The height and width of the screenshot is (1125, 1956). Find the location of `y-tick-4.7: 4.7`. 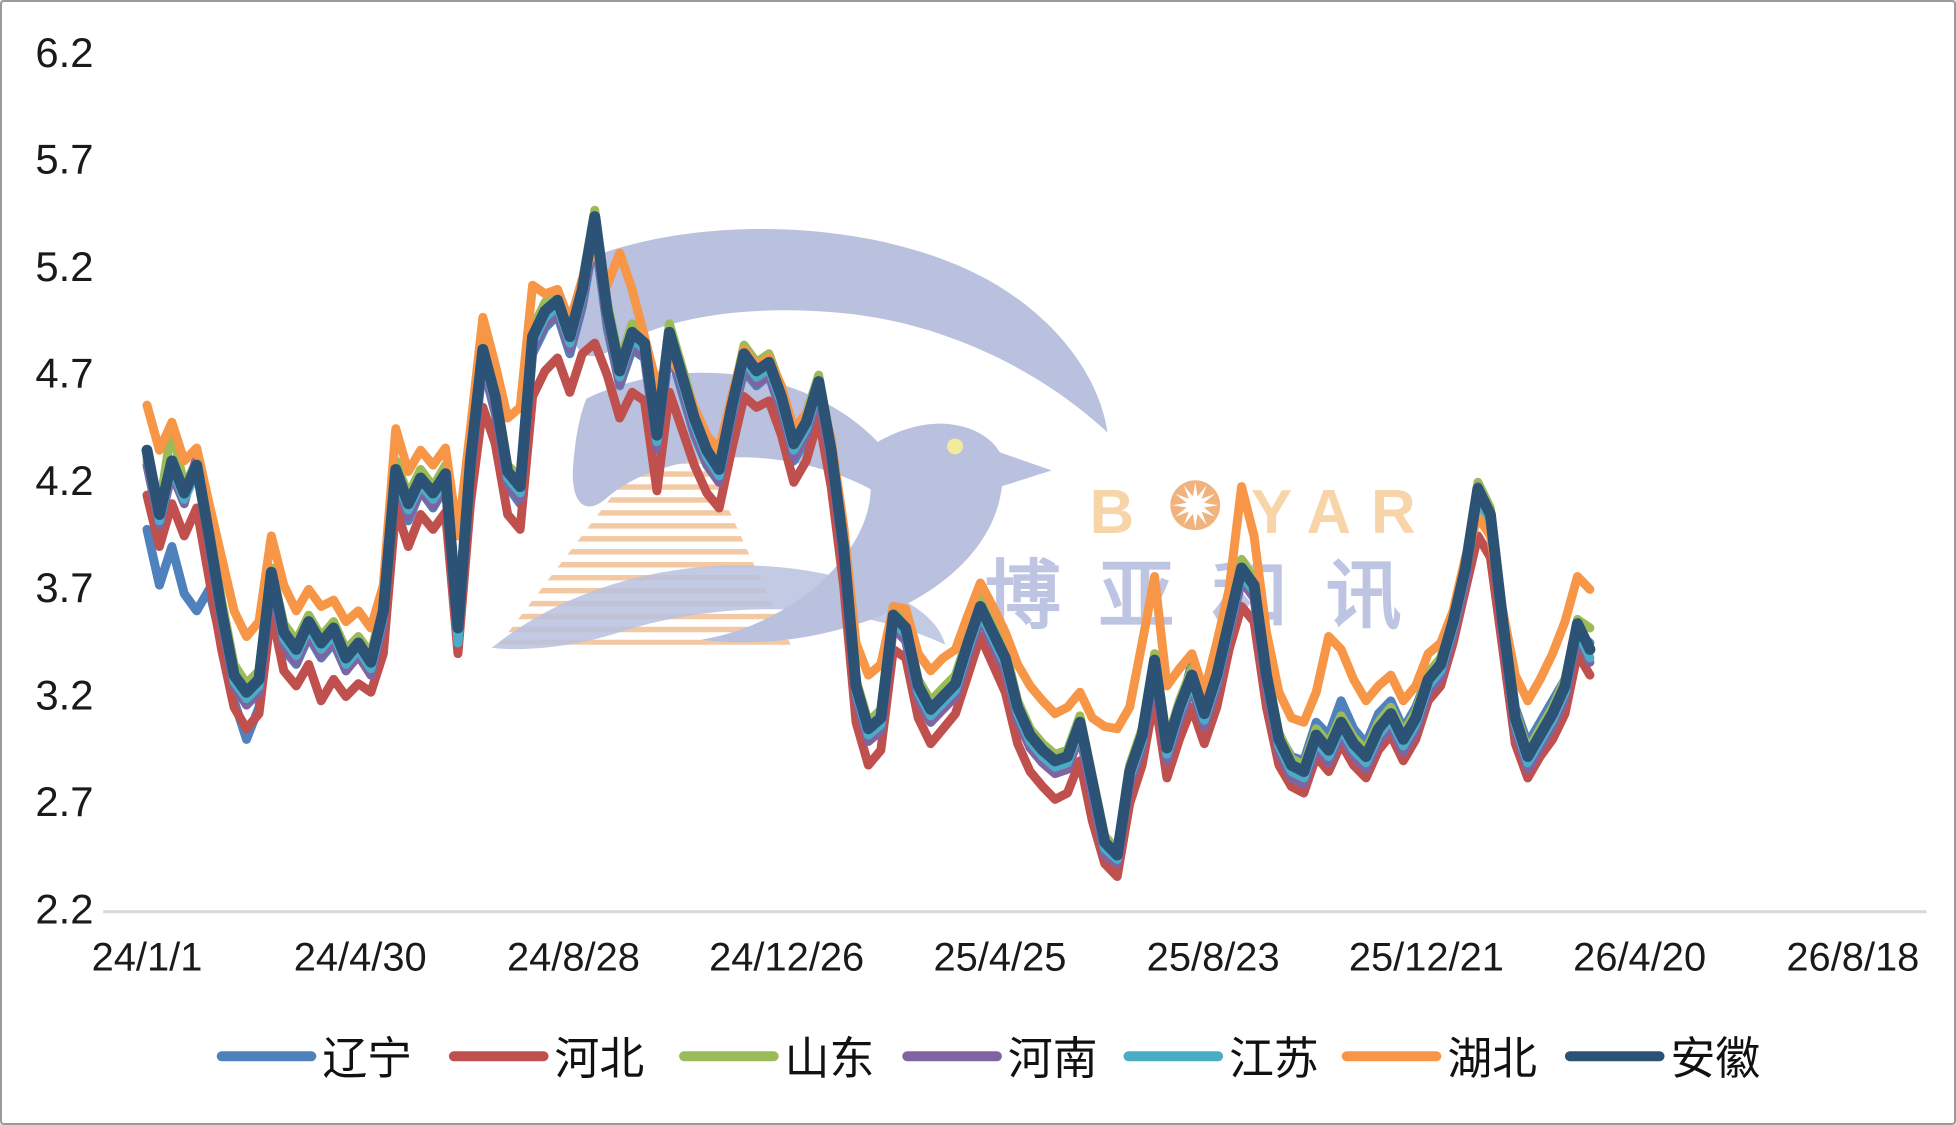

y-tick-4.7: 4.7 is located at coordinates (64, 373).